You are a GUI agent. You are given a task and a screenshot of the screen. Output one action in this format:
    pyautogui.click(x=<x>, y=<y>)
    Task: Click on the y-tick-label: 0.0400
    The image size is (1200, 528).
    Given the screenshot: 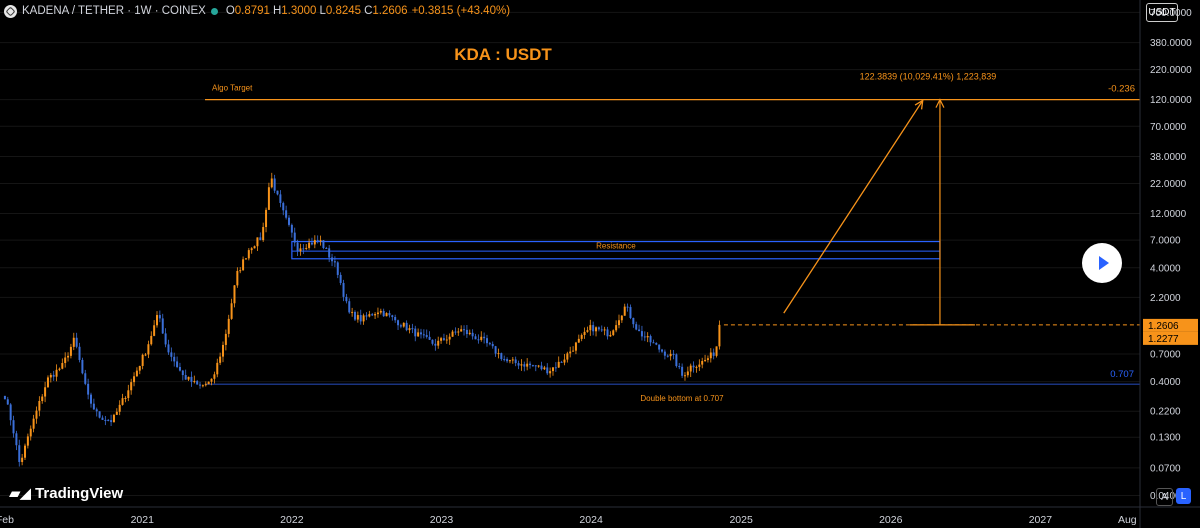 What is the action you would take?
    pyautogui.click(x=1165, y=496)
    